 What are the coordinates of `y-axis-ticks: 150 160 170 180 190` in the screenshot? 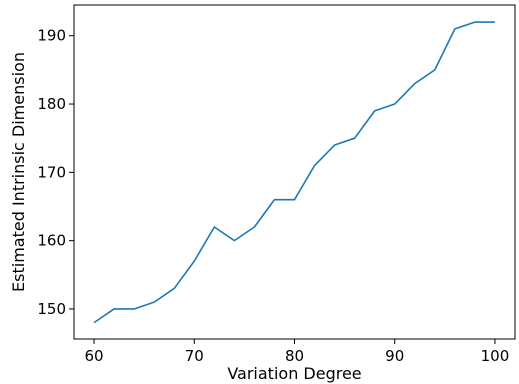 It's located at (55, 172).